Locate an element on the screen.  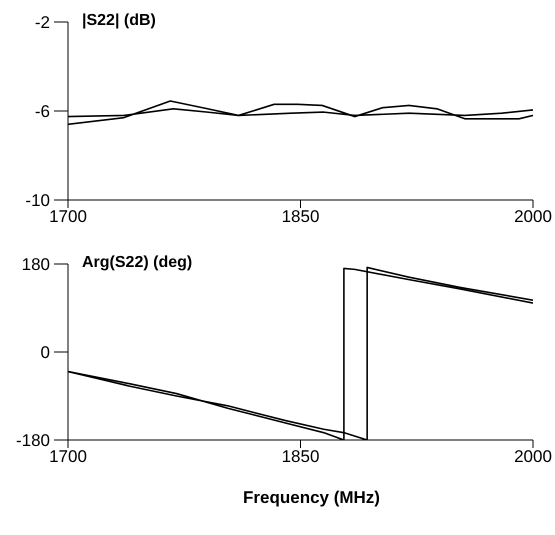
y-tick-label: -6 is located at coordinates (42, 112).